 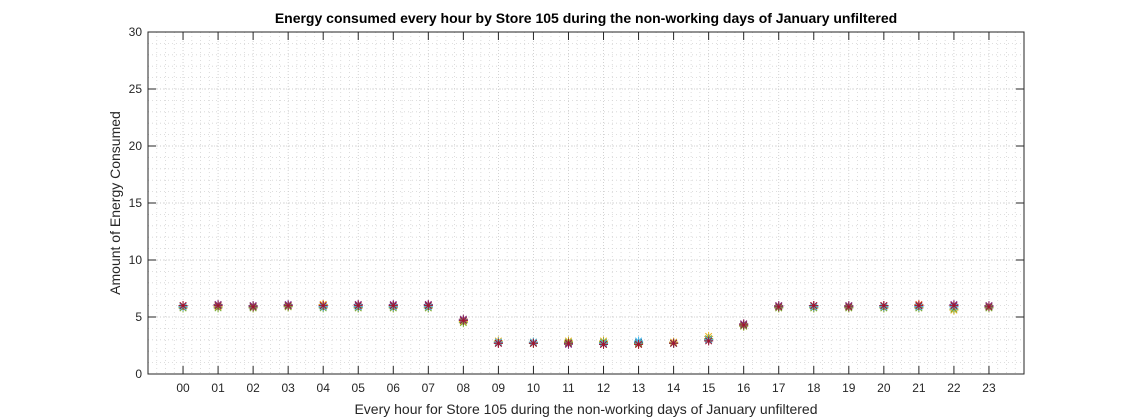 What do you see at coordinates (919, 388) in the screenshot?
I see `x-tick-label: 21` at bounding box center [919, 388].